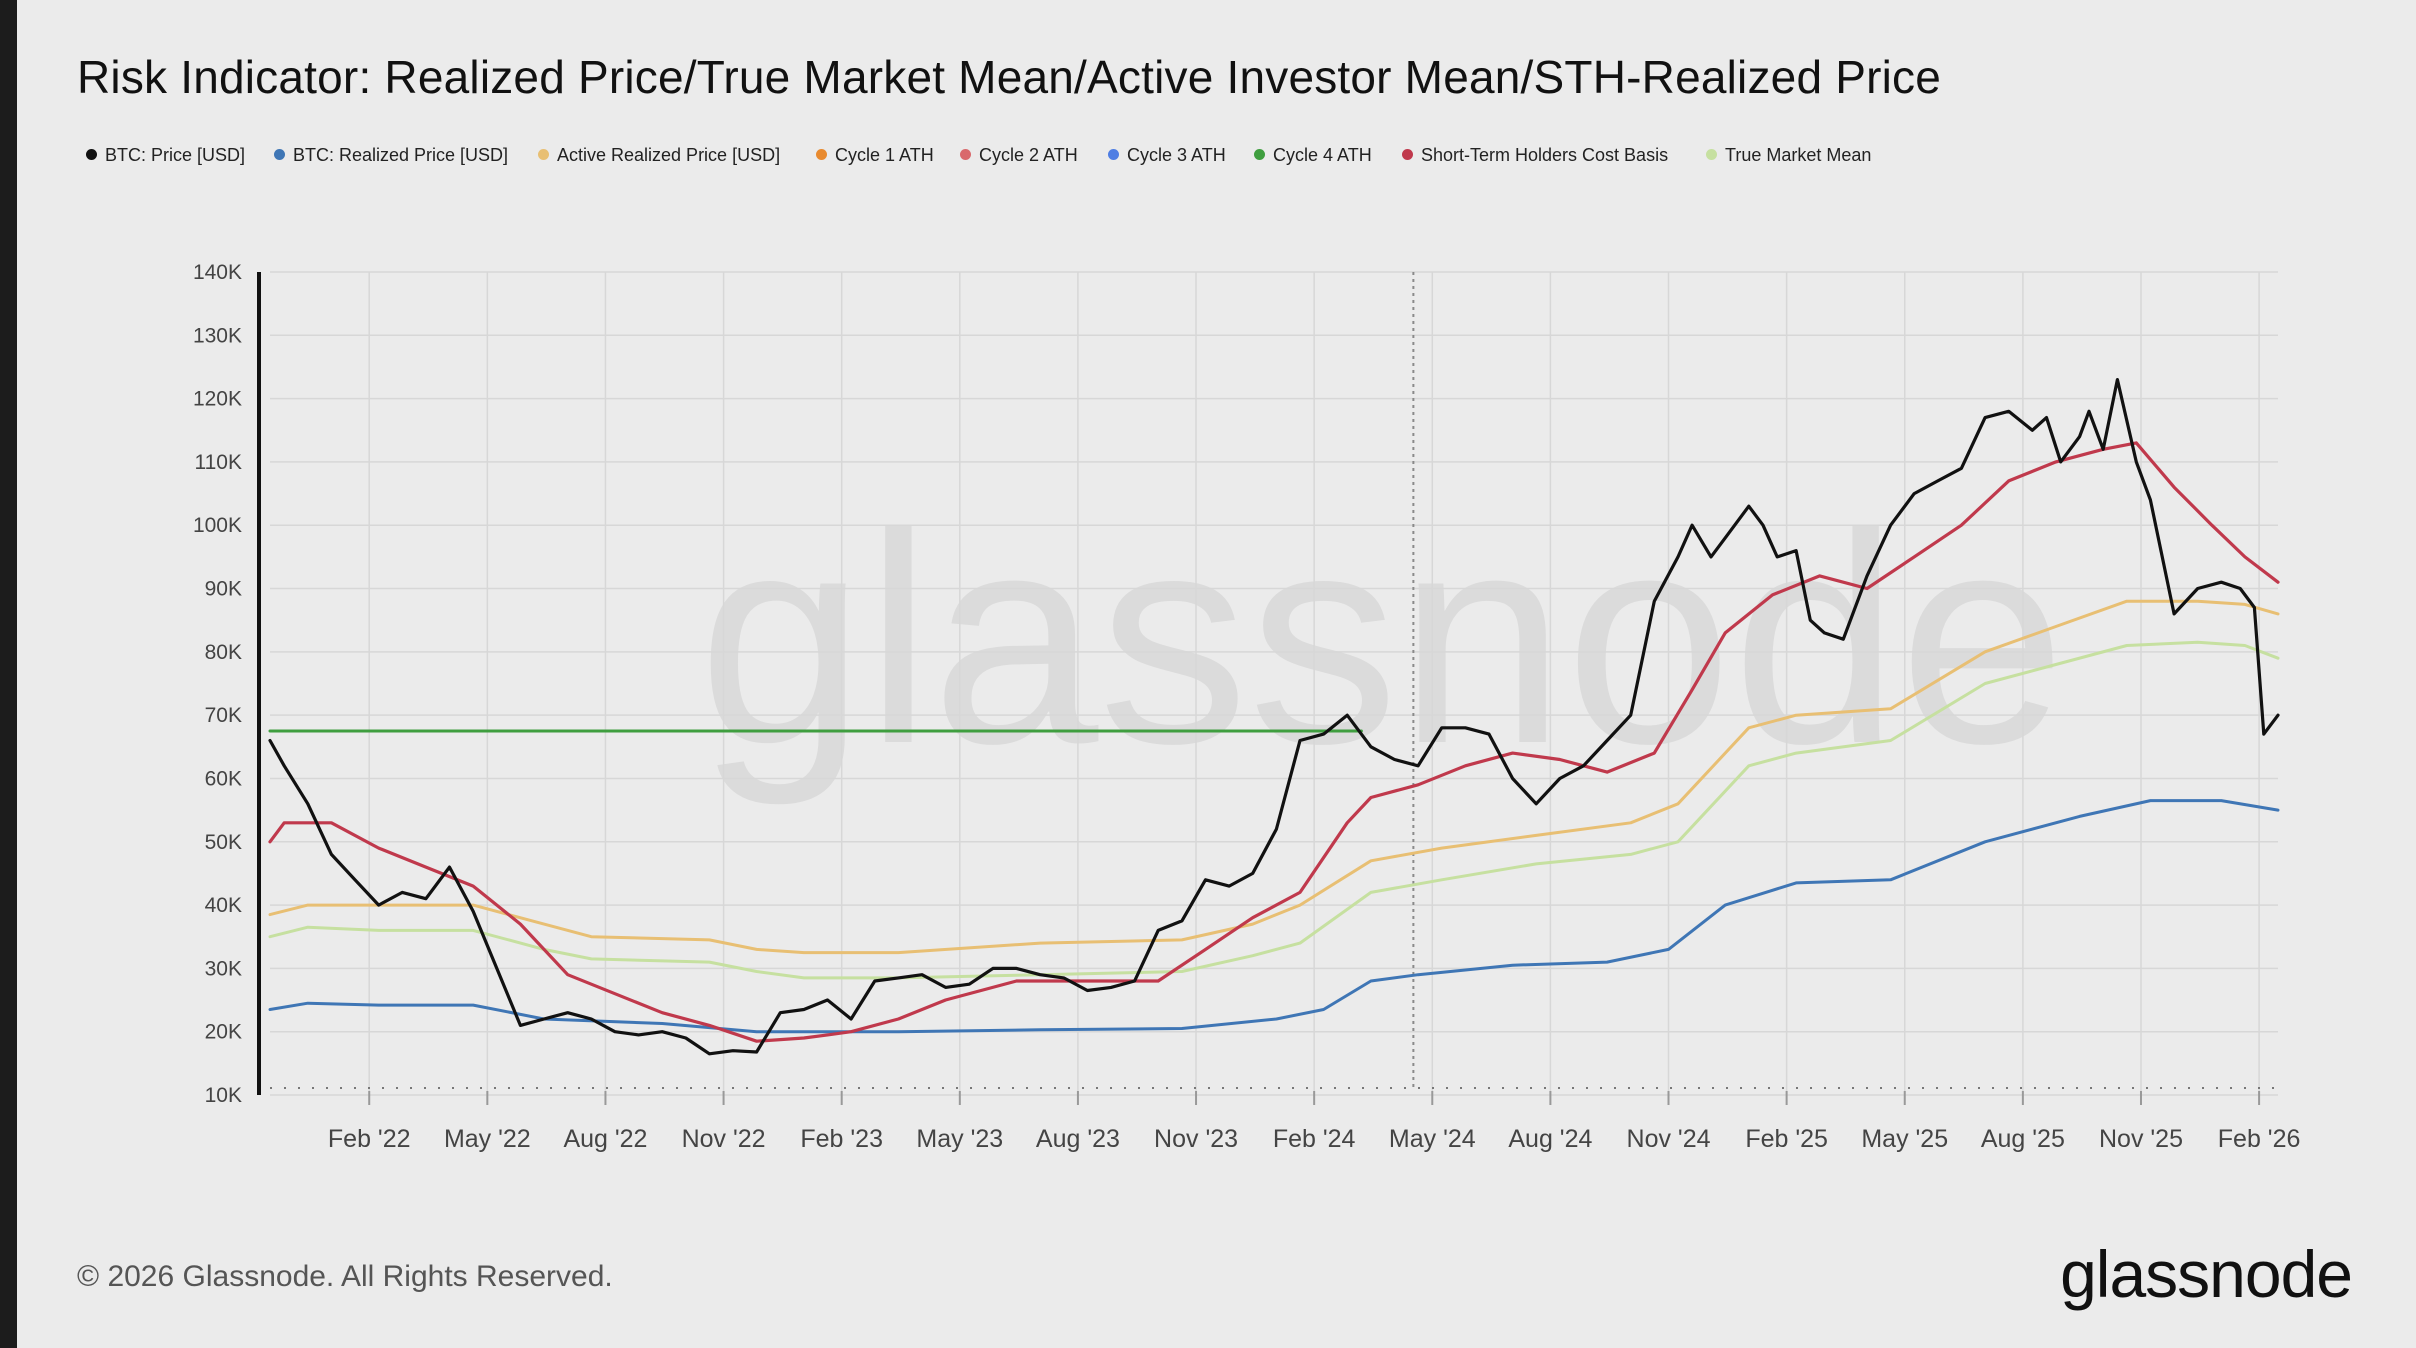 The width and height of the screenshot is (2416, 1348). I want to click on x-tick-label: Feb '22, so click(369, 1139).